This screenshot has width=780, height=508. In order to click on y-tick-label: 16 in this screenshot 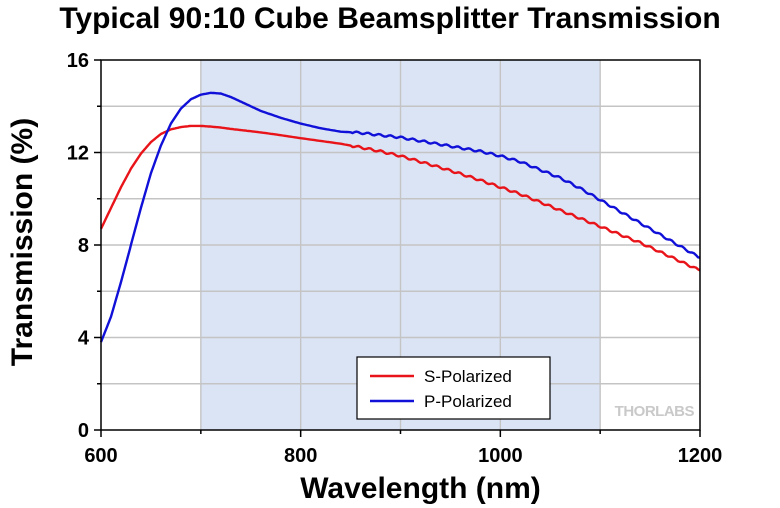, I will do `click(78, 61)`.